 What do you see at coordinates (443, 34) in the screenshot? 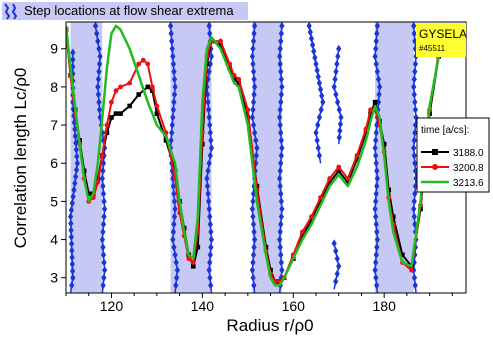
I see `simulation-badge-title: GYSELA` at bounding box center [443, 34].